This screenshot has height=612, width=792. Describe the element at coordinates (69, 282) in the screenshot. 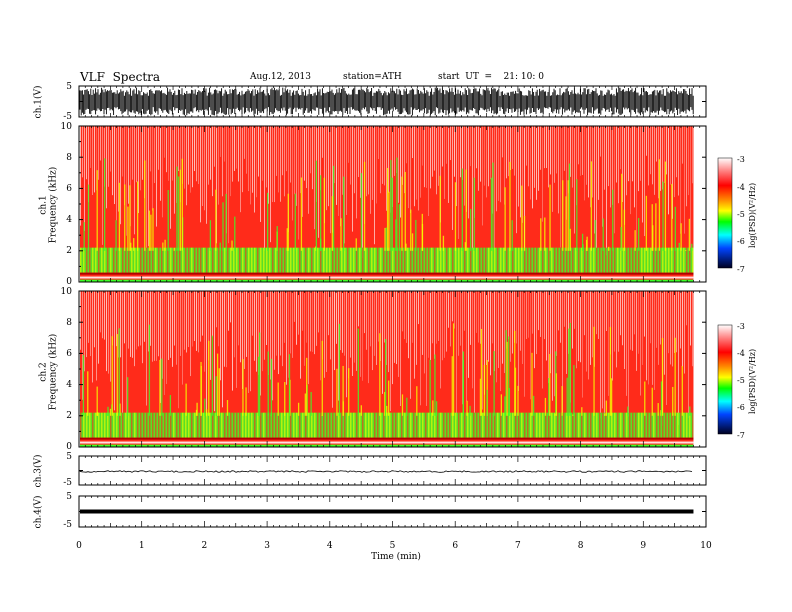

I see `spec1-ytick-0: 0` at that location.